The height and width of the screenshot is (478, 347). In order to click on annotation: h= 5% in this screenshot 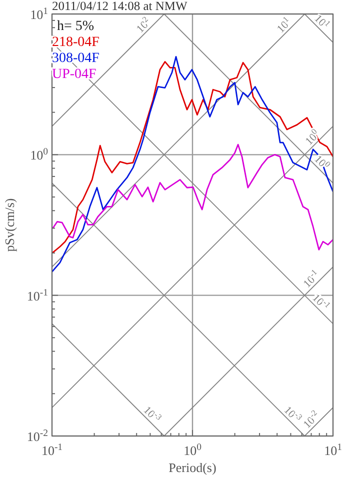, I will do `click(75, 26)`.